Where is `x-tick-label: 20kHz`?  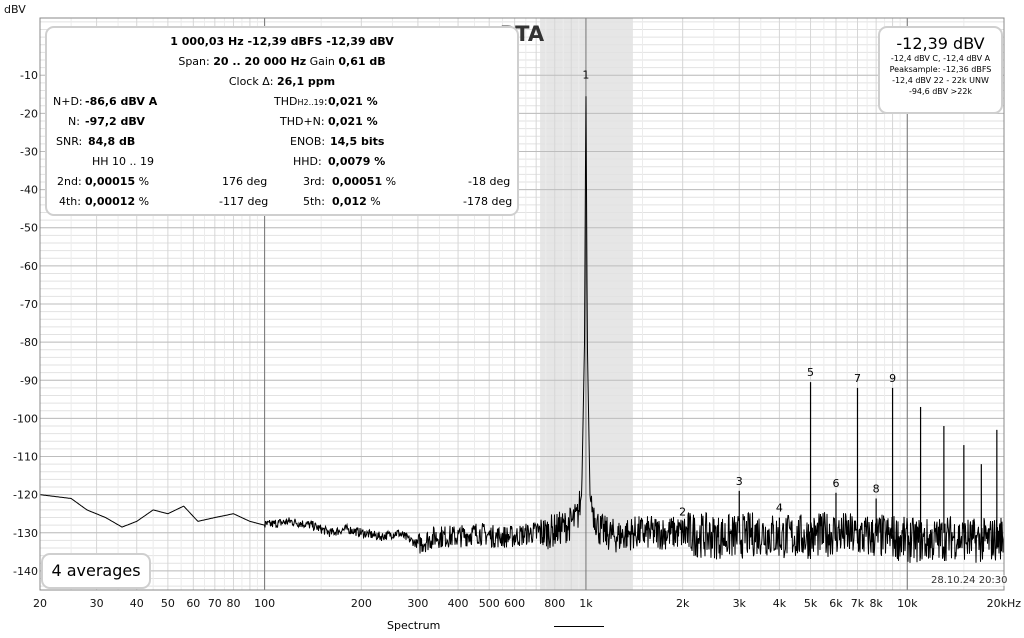
x-tick-label: 20kHz is located at coordinates (1004, 603).